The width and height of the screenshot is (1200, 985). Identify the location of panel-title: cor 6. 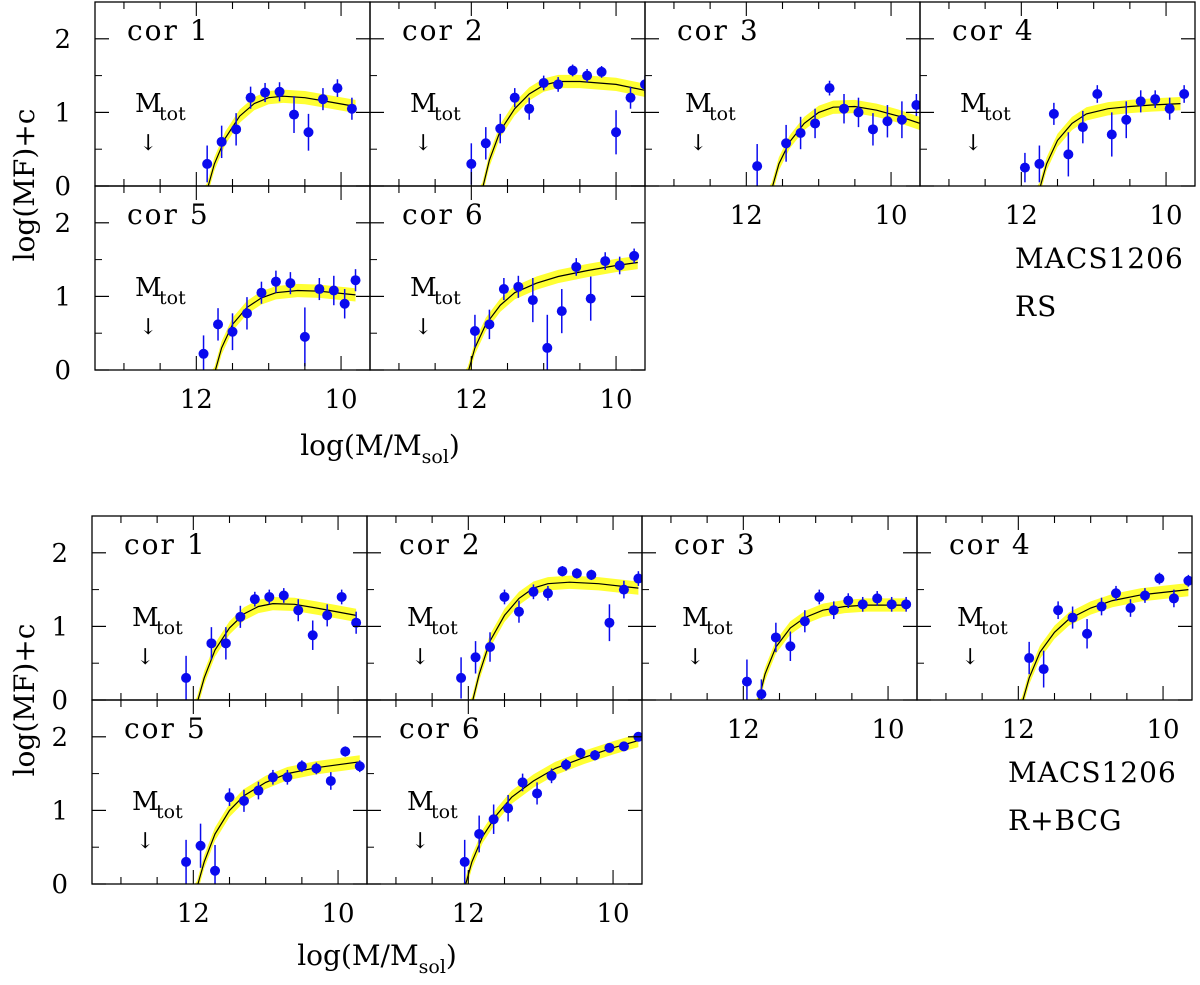
(440, 728).